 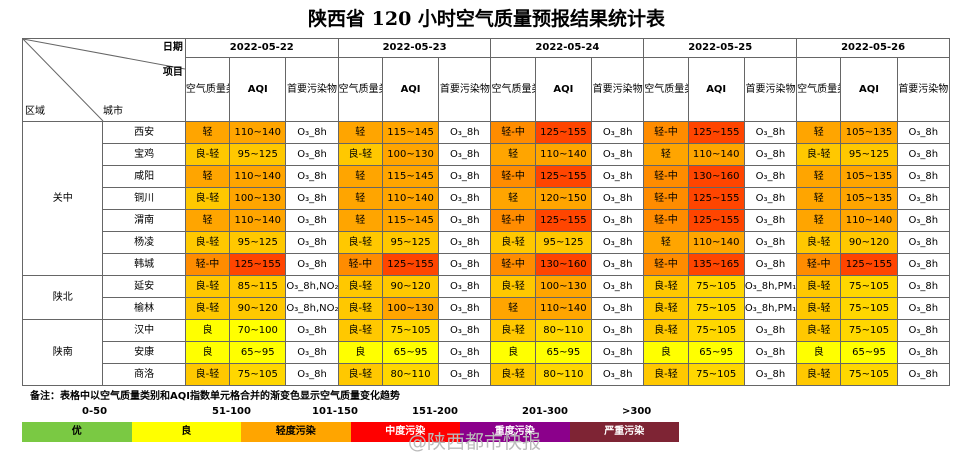 What do you see at coordinates (144, 132) in the screenshot?
I see `city-cell: 西安` at bounding box center [144, 132].